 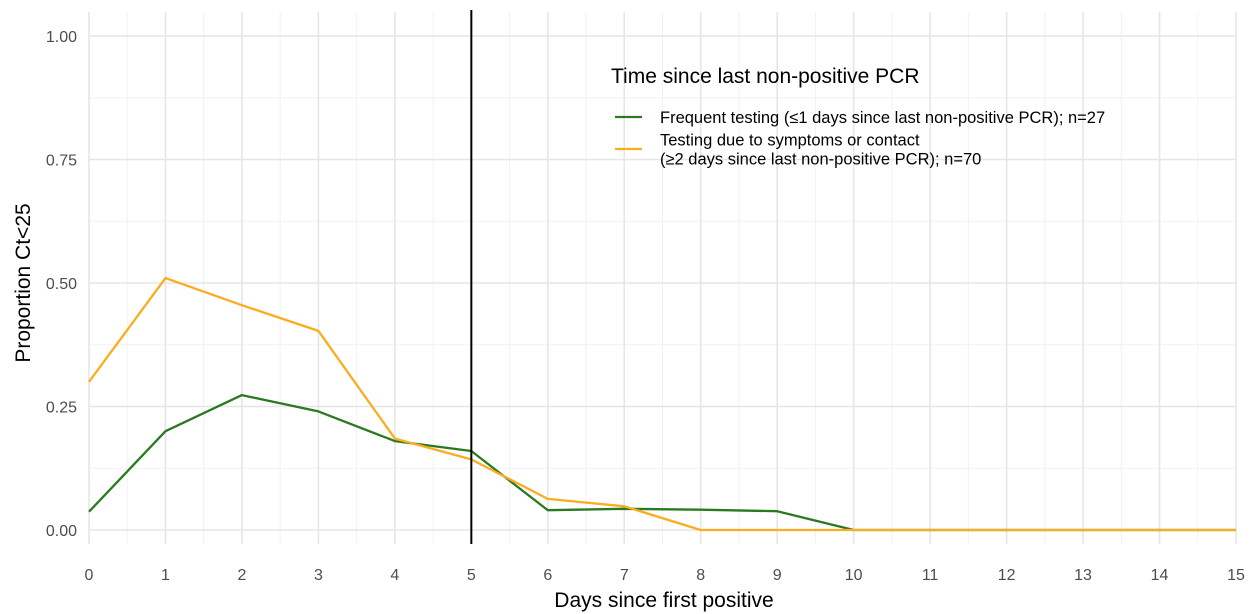 I want to click on legend-title: Time since last non-positive PCR, so click(x=765, y=76).